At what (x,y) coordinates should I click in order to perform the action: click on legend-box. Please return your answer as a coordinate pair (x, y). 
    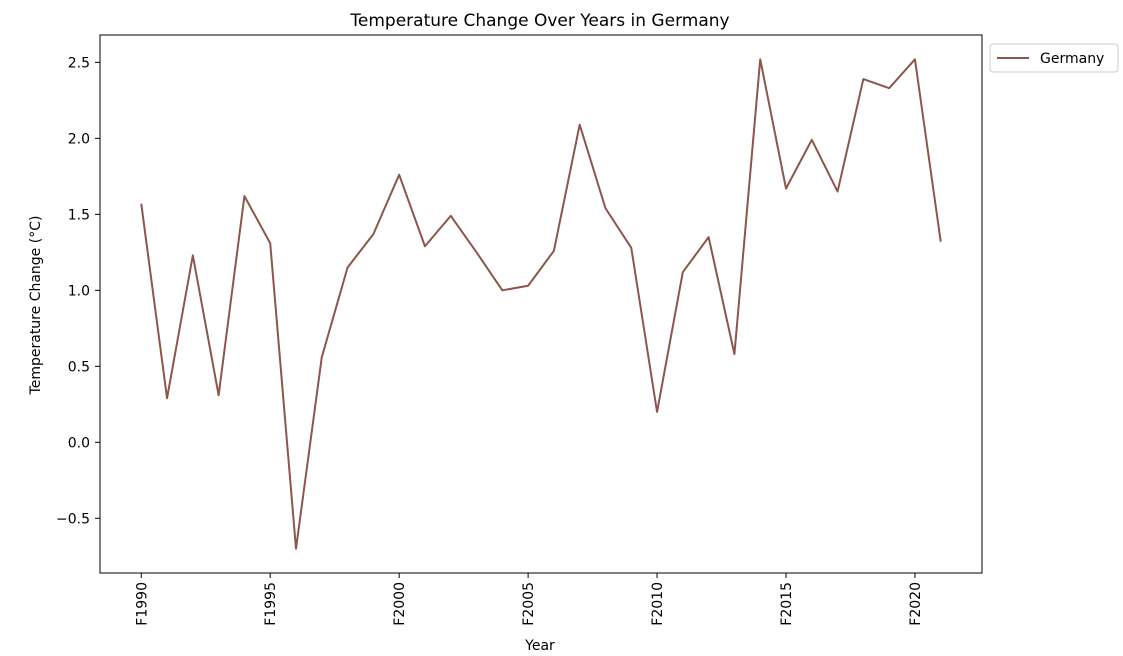
    Looking at the image, I should click on (1054, 58).